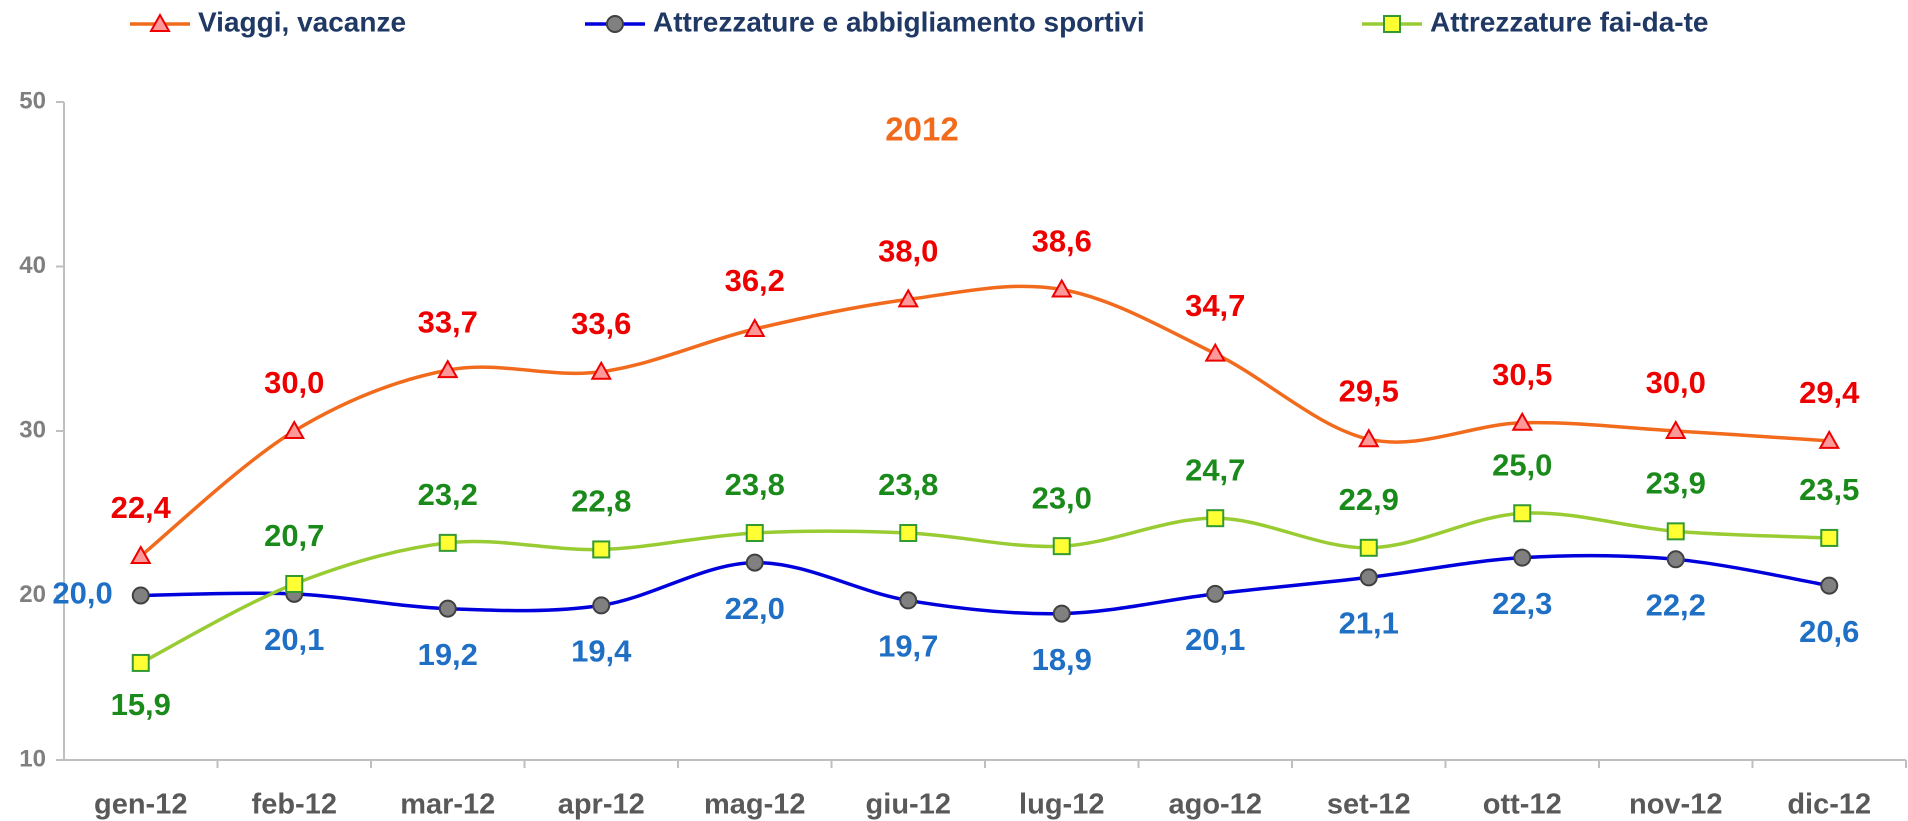  Describe the element at coordinates (32, 594) in the screenshot. I see `y-tick-label: 20` at that location.